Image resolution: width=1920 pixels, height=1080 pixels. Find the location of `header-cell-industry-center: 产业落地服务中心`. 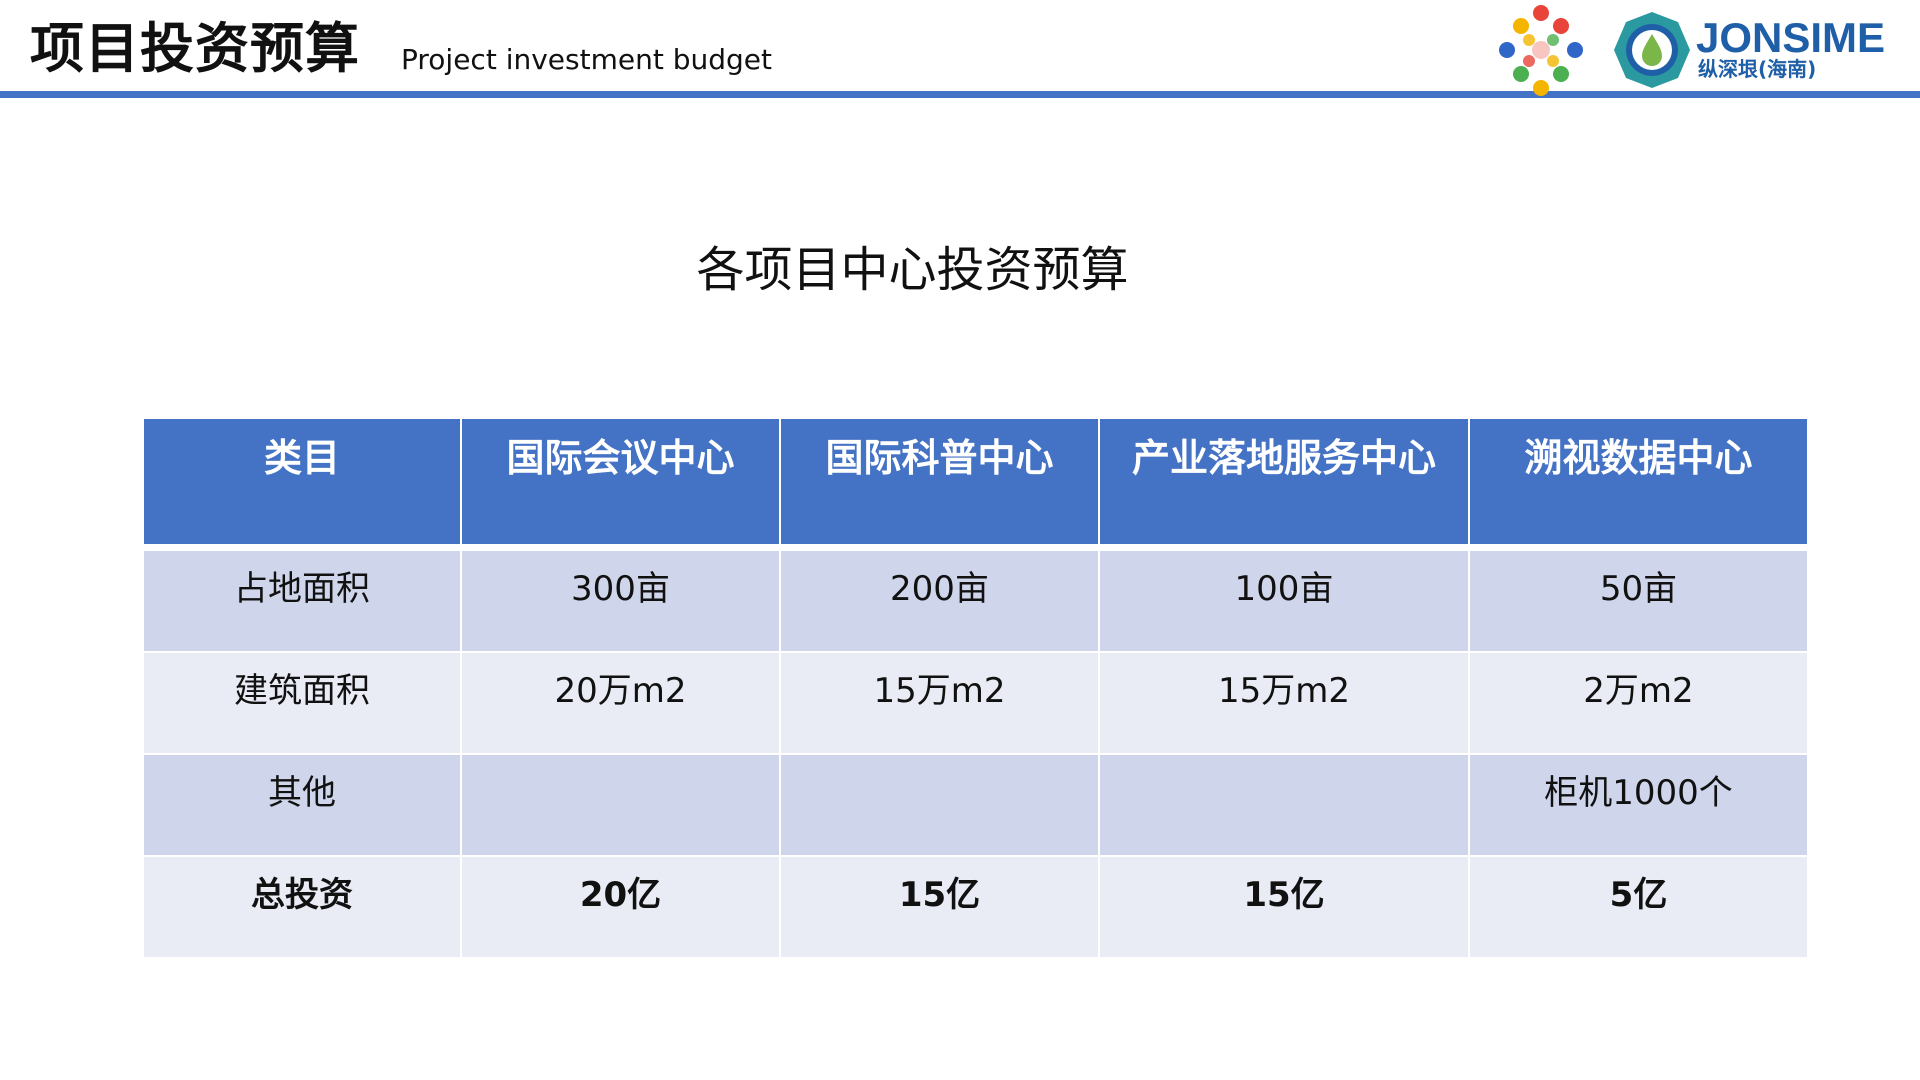

header-cell-industry-center: 产业落地服务中心 is located at coordinates (1284, 484).